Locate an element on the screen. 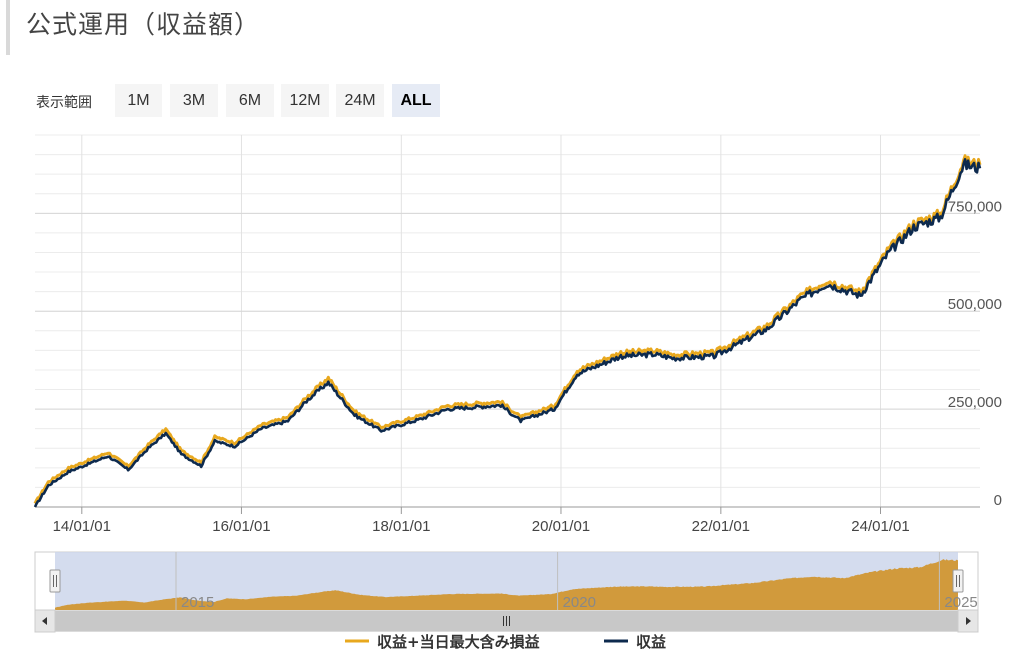  range-button-24m: 24M is located at coordinates (360, 100).